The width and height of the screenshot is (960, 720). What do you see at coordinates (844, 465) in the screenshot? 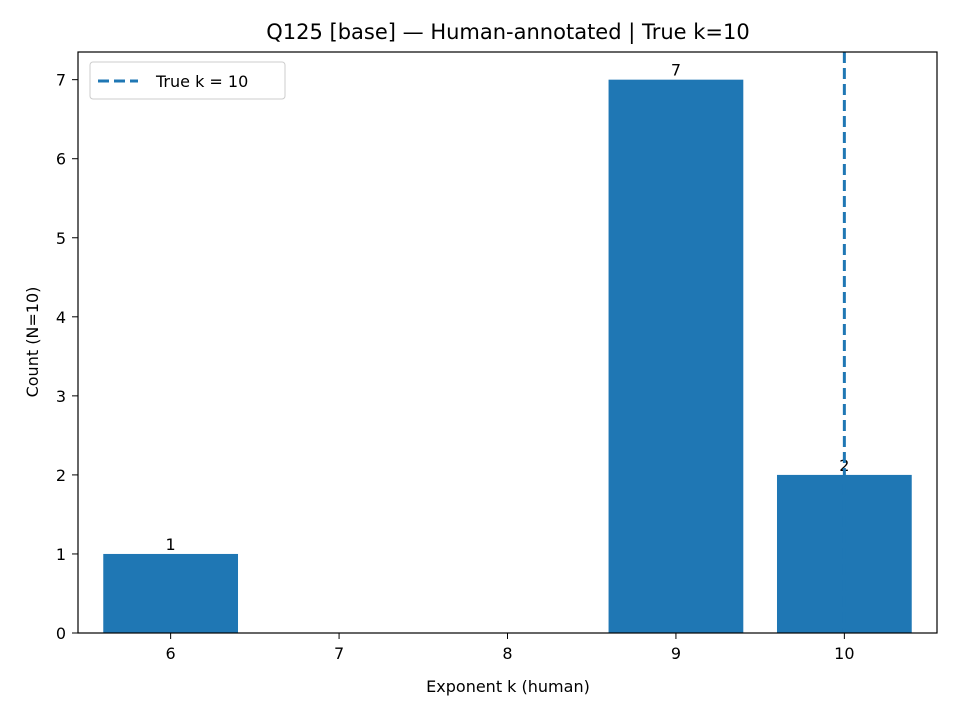
I see `bar-value-label-k-10: 2` at bounding box center [844, 465].